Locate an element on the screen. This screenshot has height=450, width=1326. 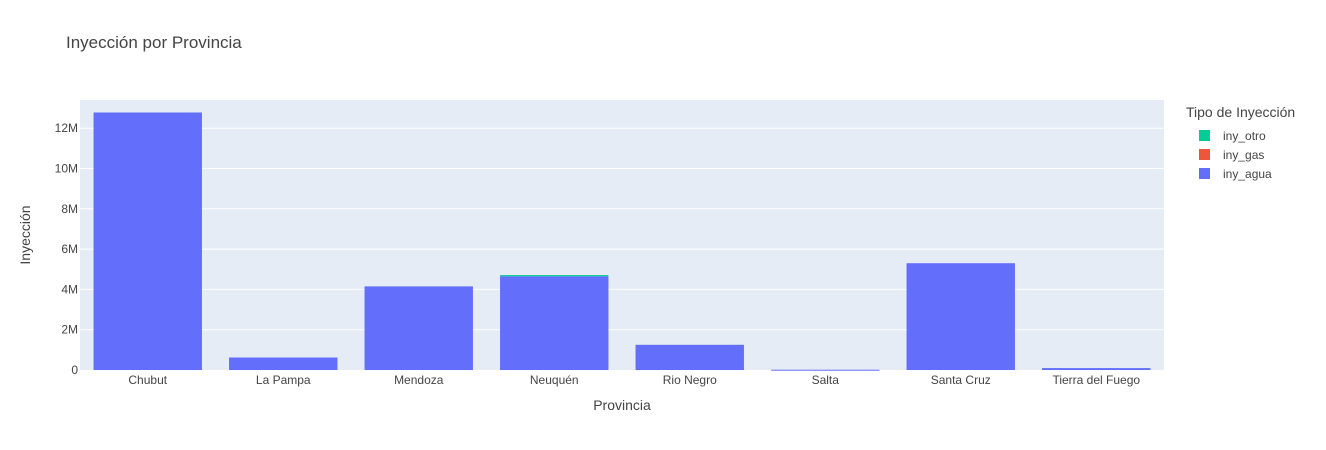
x-tick-label: La Pampa is located at coordinates (283, 380).